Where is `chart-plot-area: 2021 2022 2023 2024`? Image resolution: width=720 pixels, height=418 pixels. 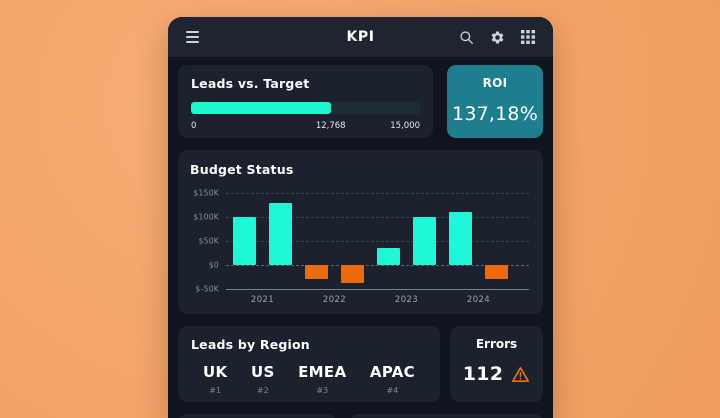
chart-plot-area: 2021 2022 2023 2024 is located at coordinates (378, 249).